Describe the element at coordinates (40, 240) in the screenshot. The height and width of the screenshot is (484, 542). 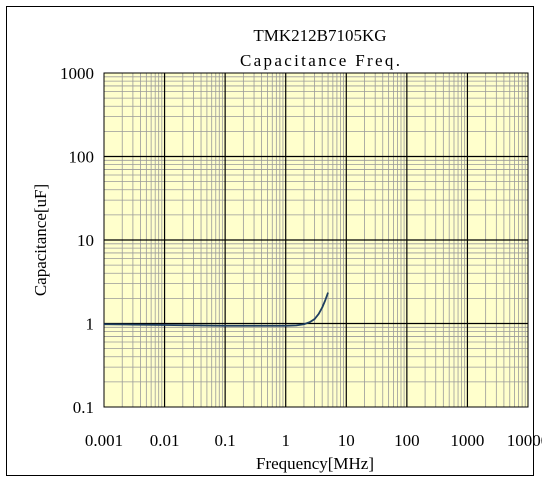
I see `y-axis-label: Capacitance[uF]` at that location.